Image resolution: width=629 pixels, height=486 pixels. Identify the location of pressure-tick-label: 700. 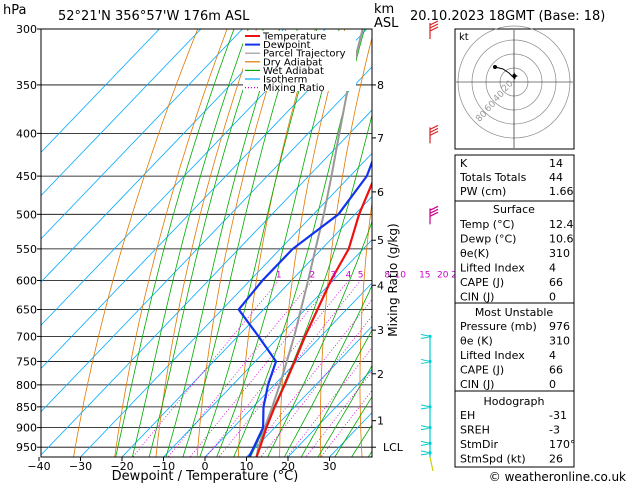
(26, 336).